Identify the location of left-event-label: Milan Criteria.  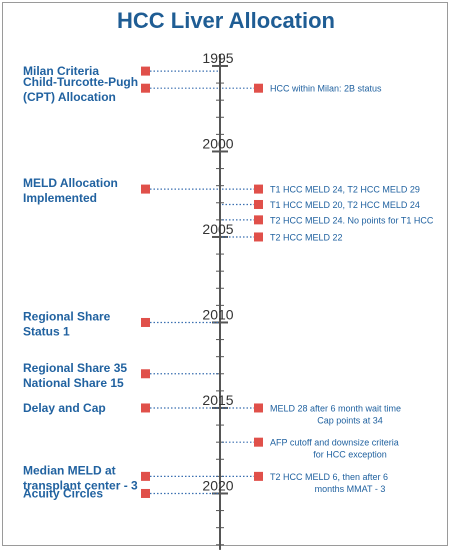
(61, 71).